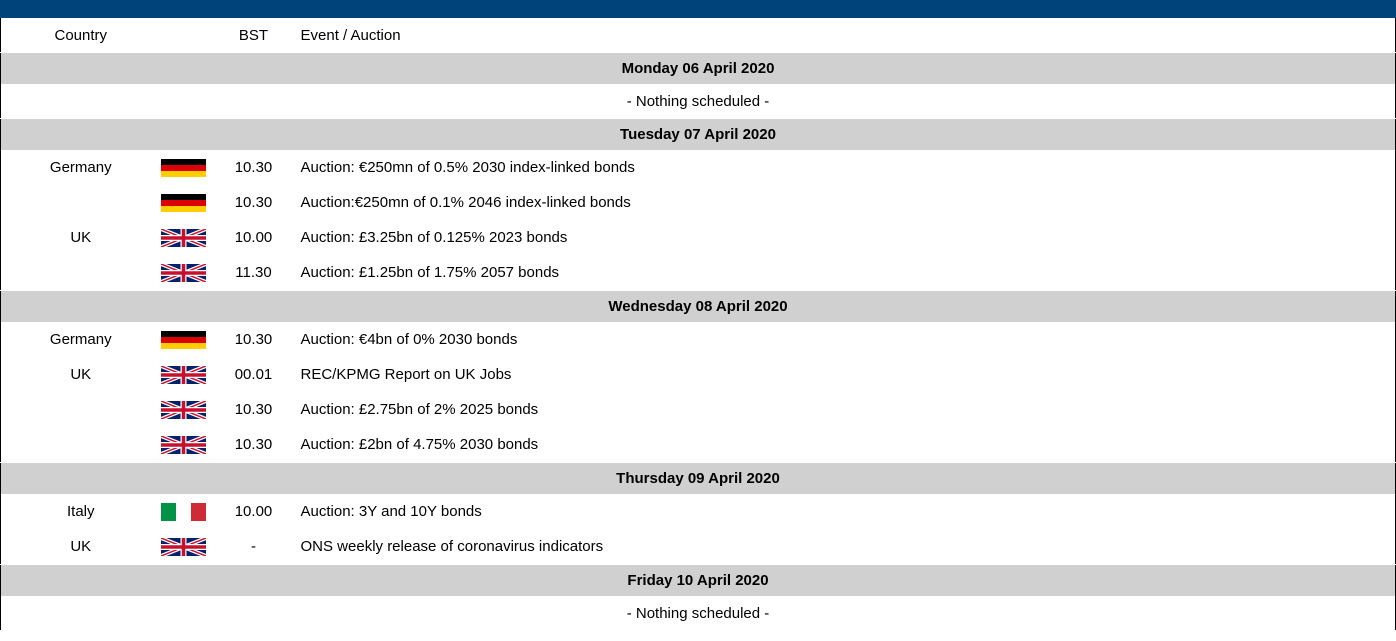  Describe the element at coordinates (391, 511) in the screenshot. I see `event: Auction: 3Y and 10Y bonds` at that location.